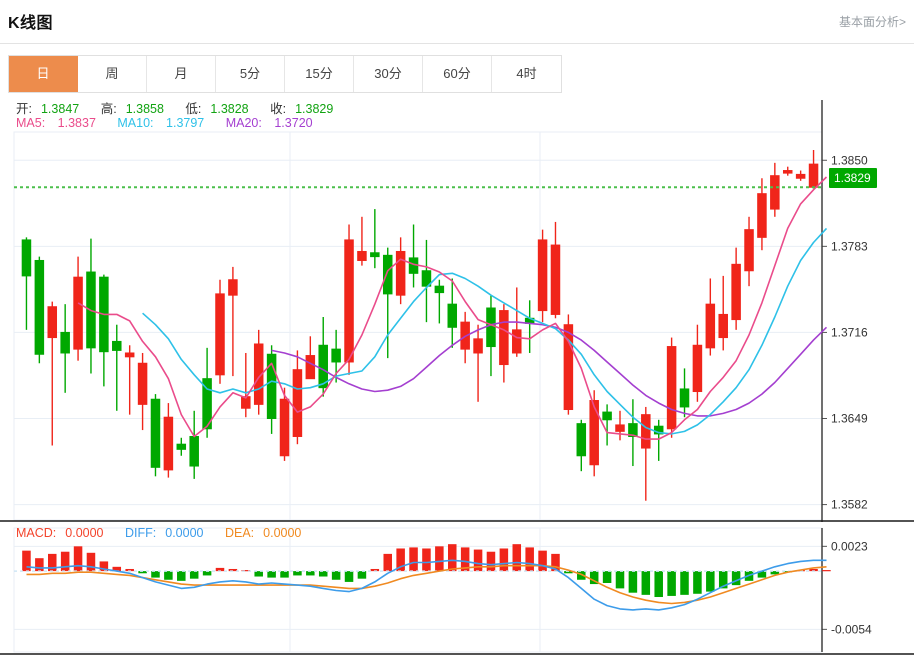 The width and height of the screenshot is (914, 656). I want to click on page-title: K线图, so click(31, 23).